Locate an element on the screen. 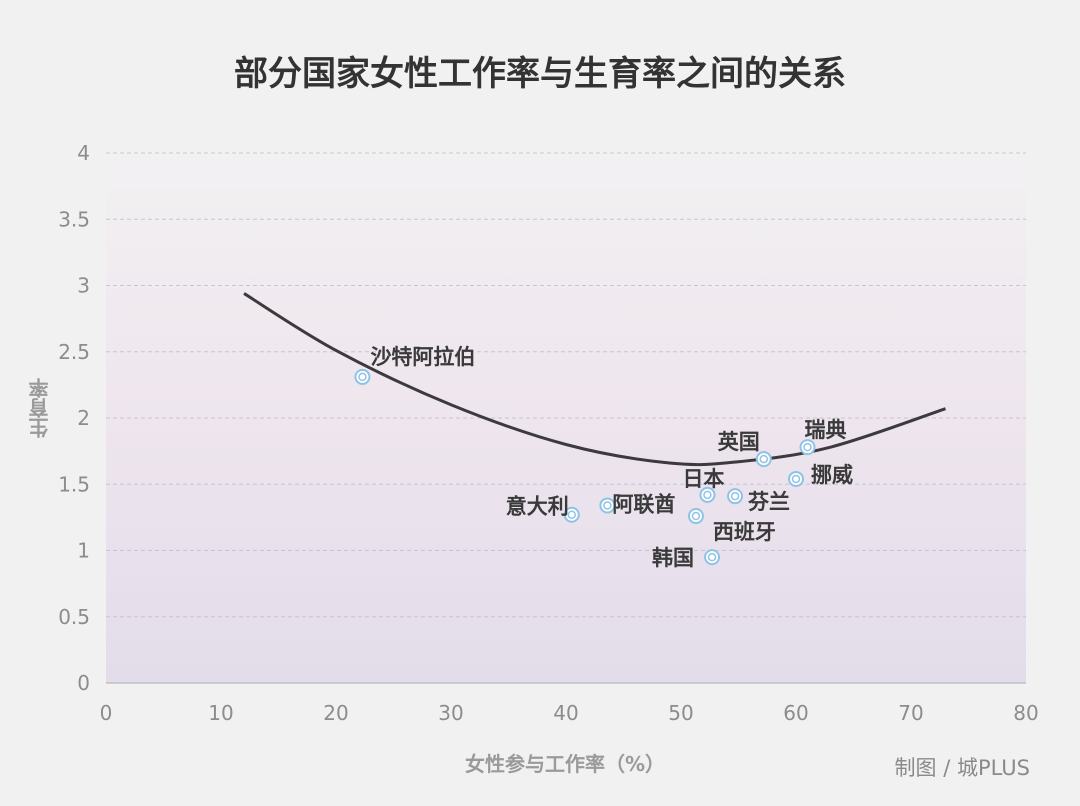 The width and height of the screenshot is (1080, 806). x-tick-labels: 0 10 20 30 40 50 60 70 80 is located at coordinates (569, 713).